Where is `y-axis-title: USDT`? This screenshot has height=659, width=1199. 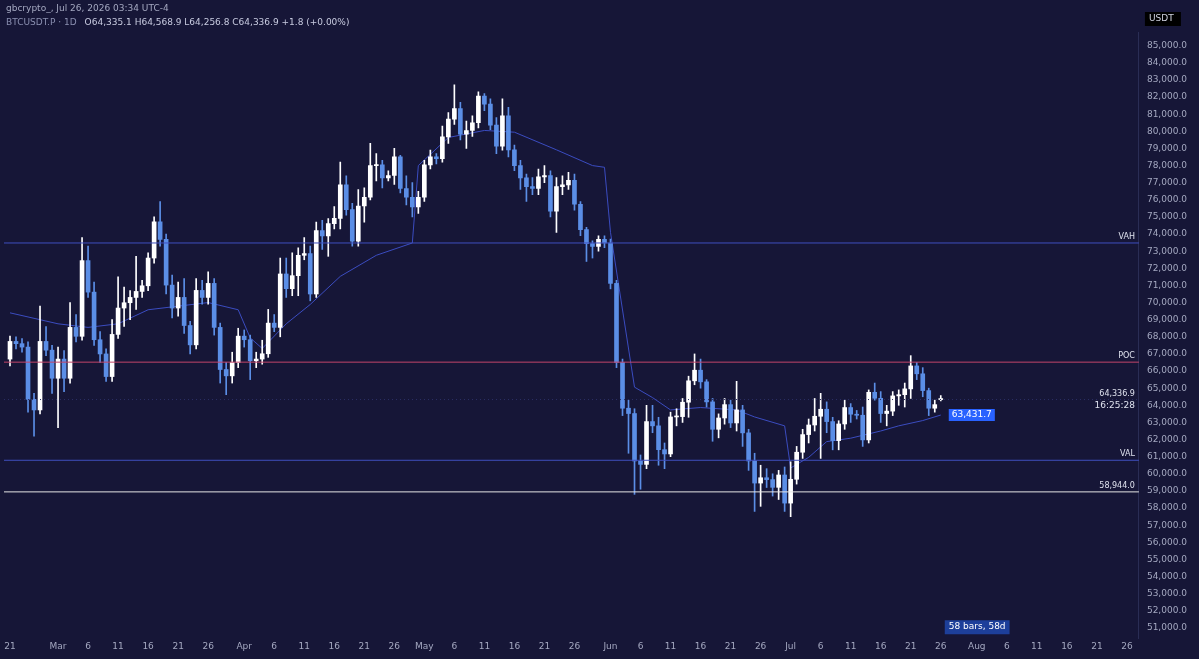 y-axis-title: USDT is located at coordinates (1161, 17).